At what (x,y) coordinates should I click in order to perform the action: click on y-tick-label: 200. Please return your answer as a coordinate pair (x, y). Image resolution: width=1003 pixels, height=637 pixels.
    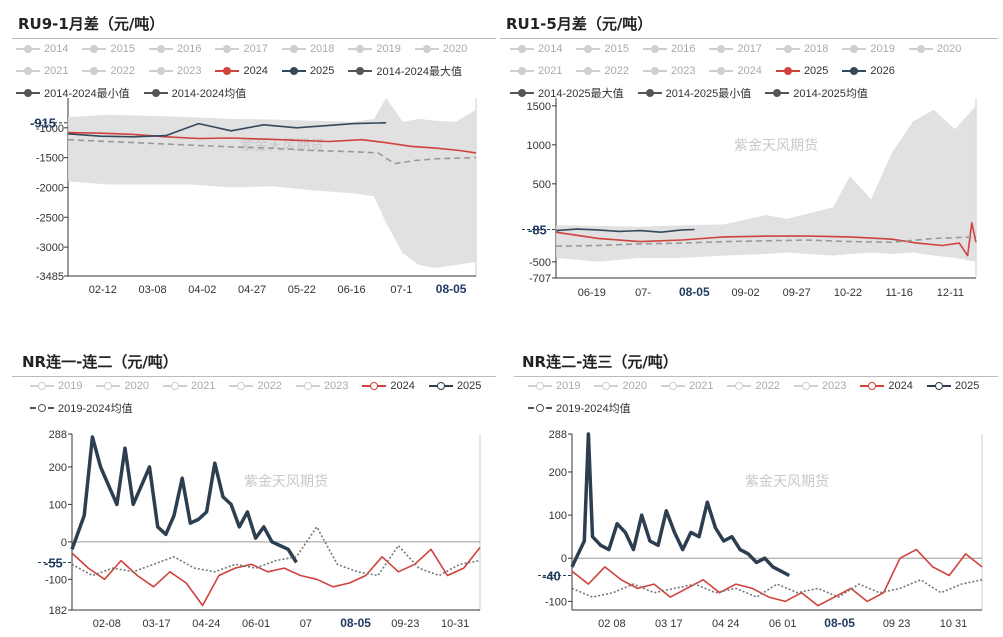
    Looking at the image, I should click on (558, 473).